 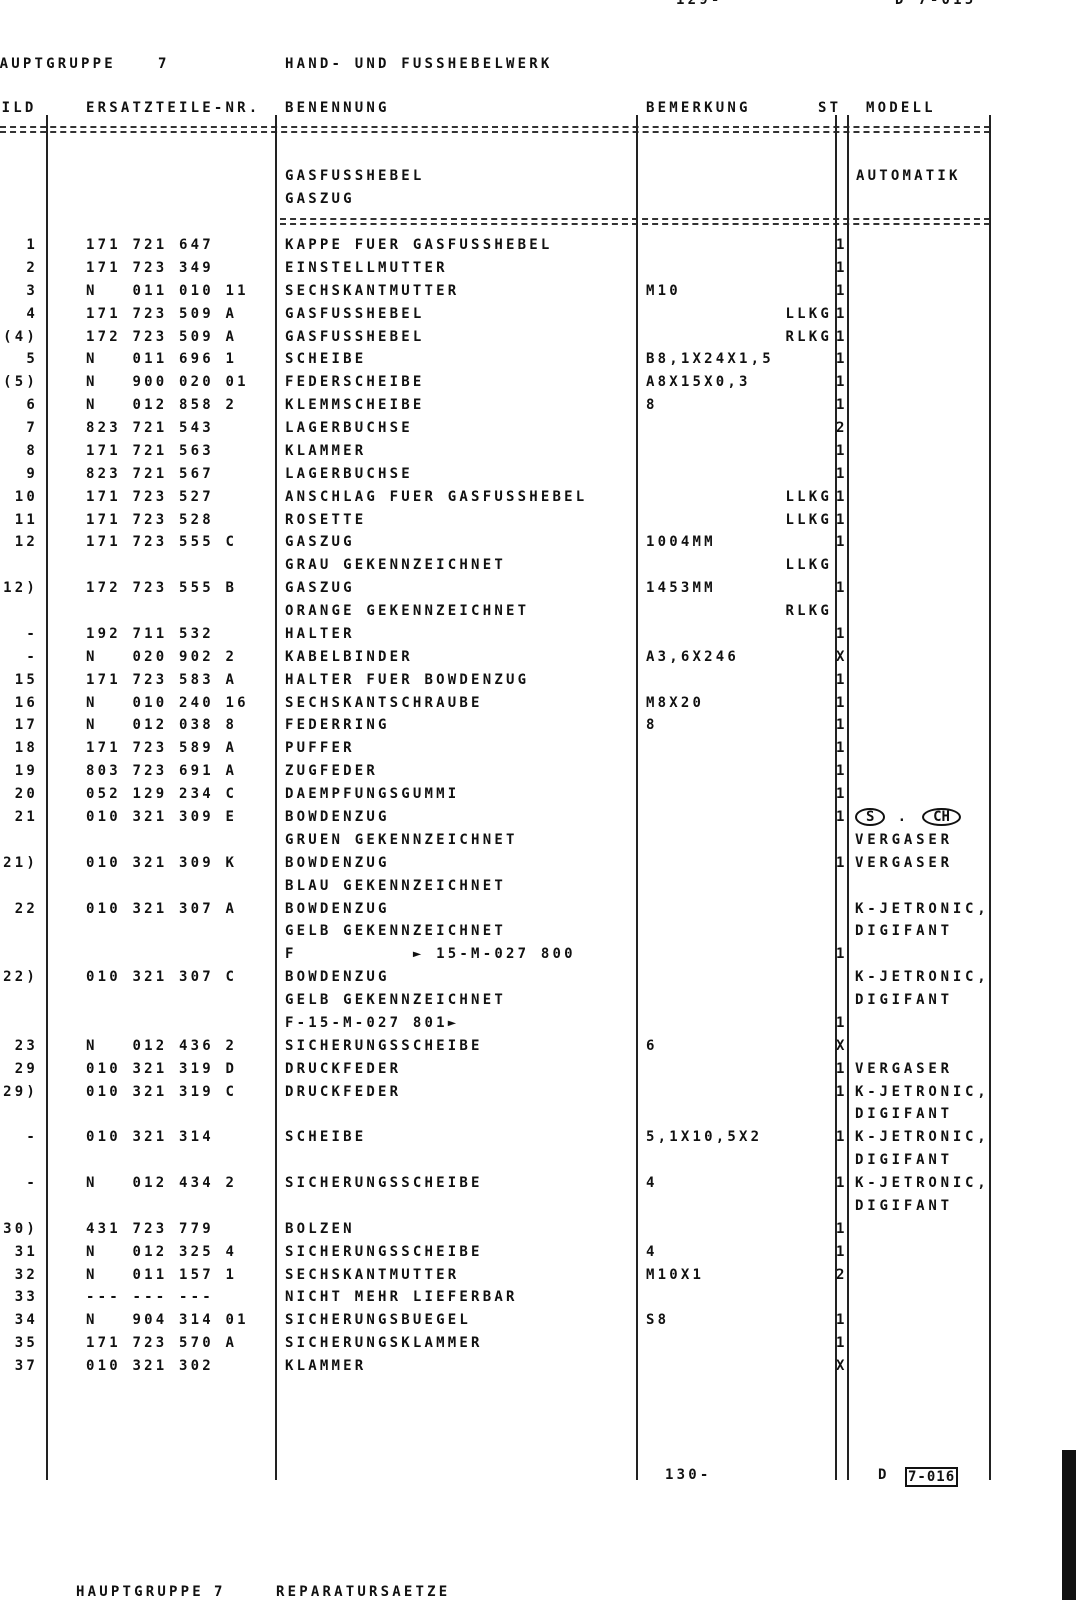 What do you see at coordinates (401, 839) in the screenshot?
I see `part-name: GRUEN GEKENNZEICHNET` at bounding box center [401, 839].